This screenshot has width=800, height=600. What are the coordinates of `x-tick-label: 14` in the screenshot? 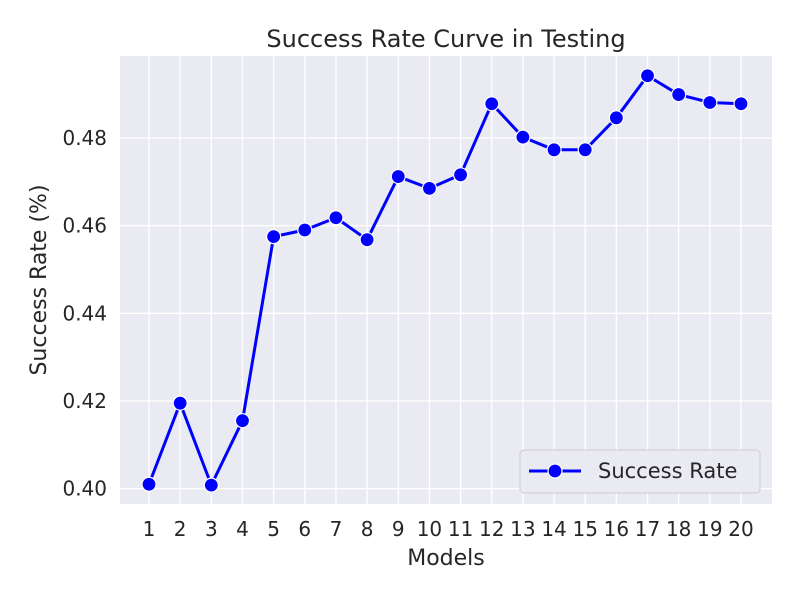 It's located at (553, 529).